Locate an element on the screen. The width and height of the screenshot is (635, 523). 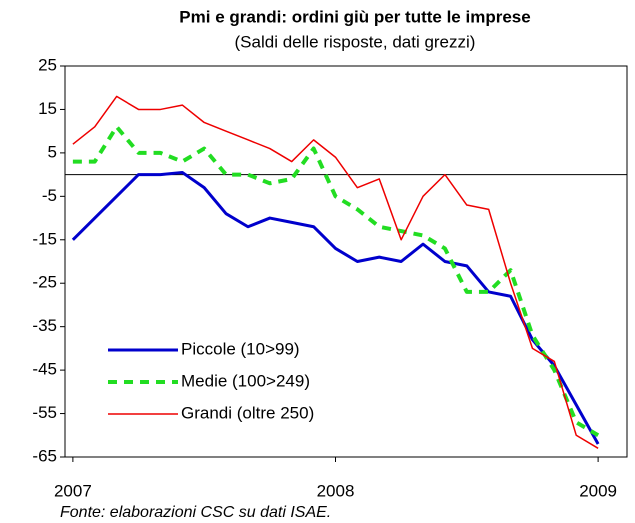
source-note: Fonte: elaborazioni CSC su dati ISAE. is located at coordinates (195, 512).